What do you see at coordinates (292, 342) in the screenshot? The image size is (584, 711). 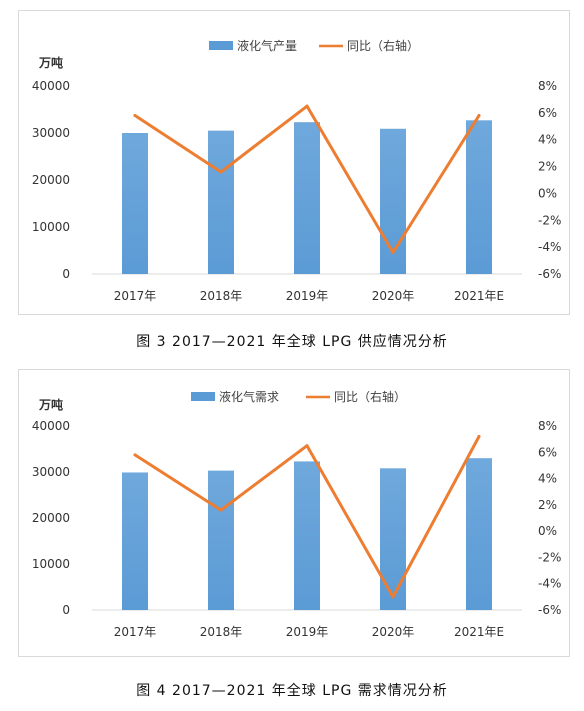 I see `supply-chart-caption: 图 3 2017—2021 年全球 LPG 供应情况分析` at bounding box center [292, 342].